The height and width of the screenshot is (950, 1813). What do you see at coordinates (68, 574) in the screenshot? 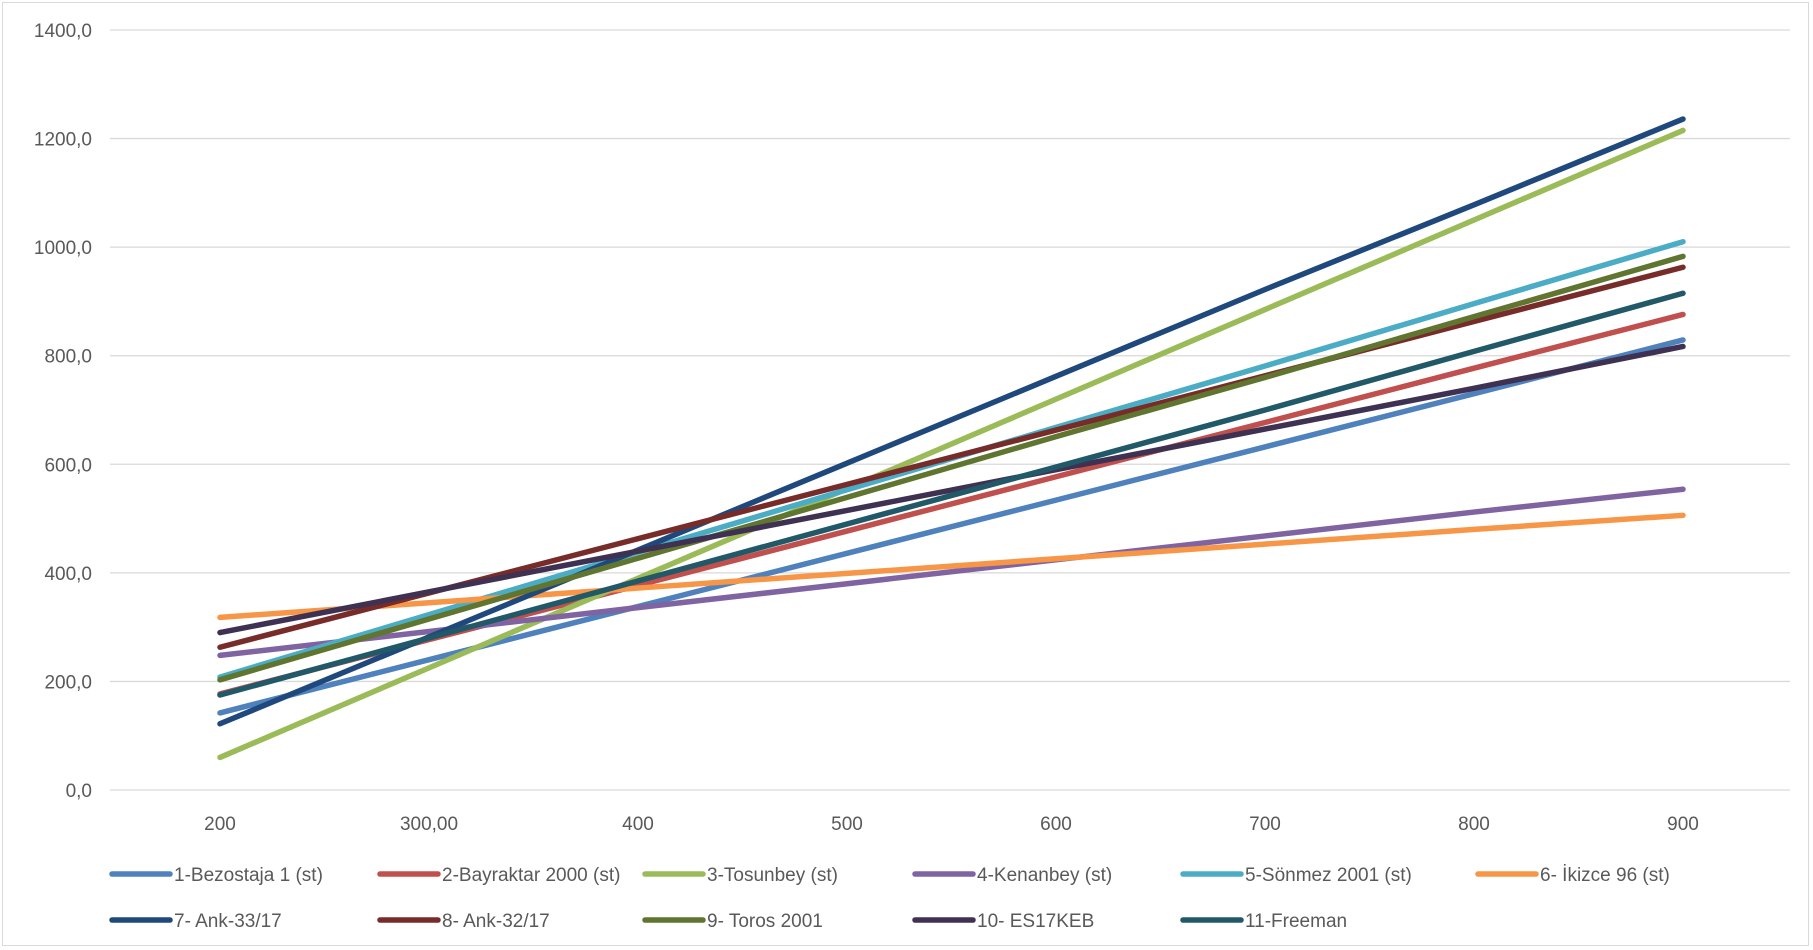
I see `y-tick-label: 400,0` at bounding box center [68, 574].